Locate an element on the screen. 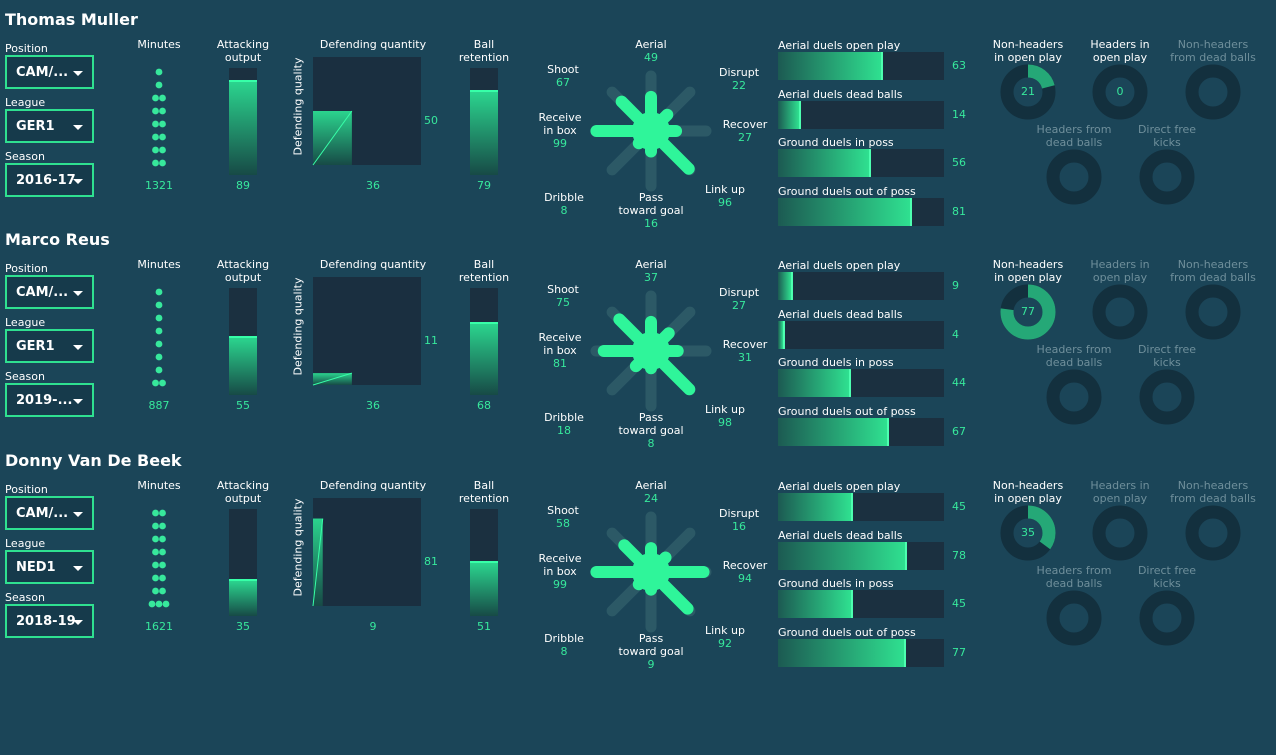  radar-label-aerial: Aerial 24 is located at coordinates (651, 492).